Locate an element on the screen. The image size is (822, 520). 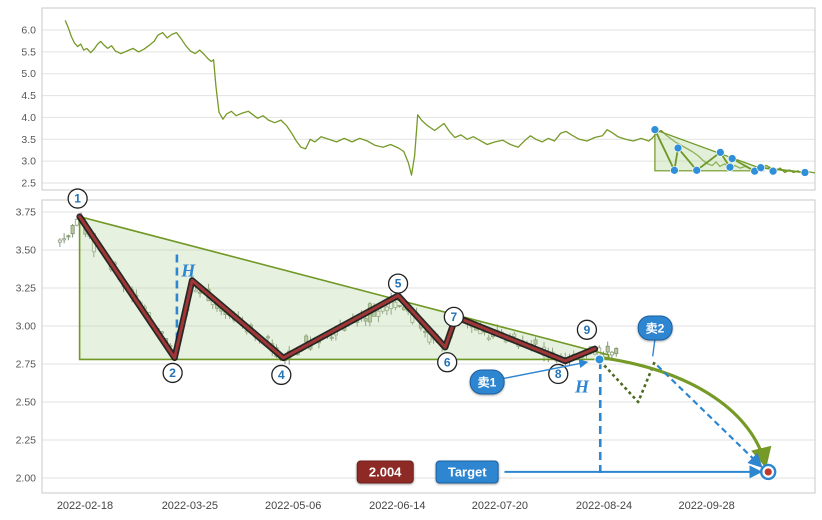
y-tick-label: 2.75 is located at coordinates (26, 365).